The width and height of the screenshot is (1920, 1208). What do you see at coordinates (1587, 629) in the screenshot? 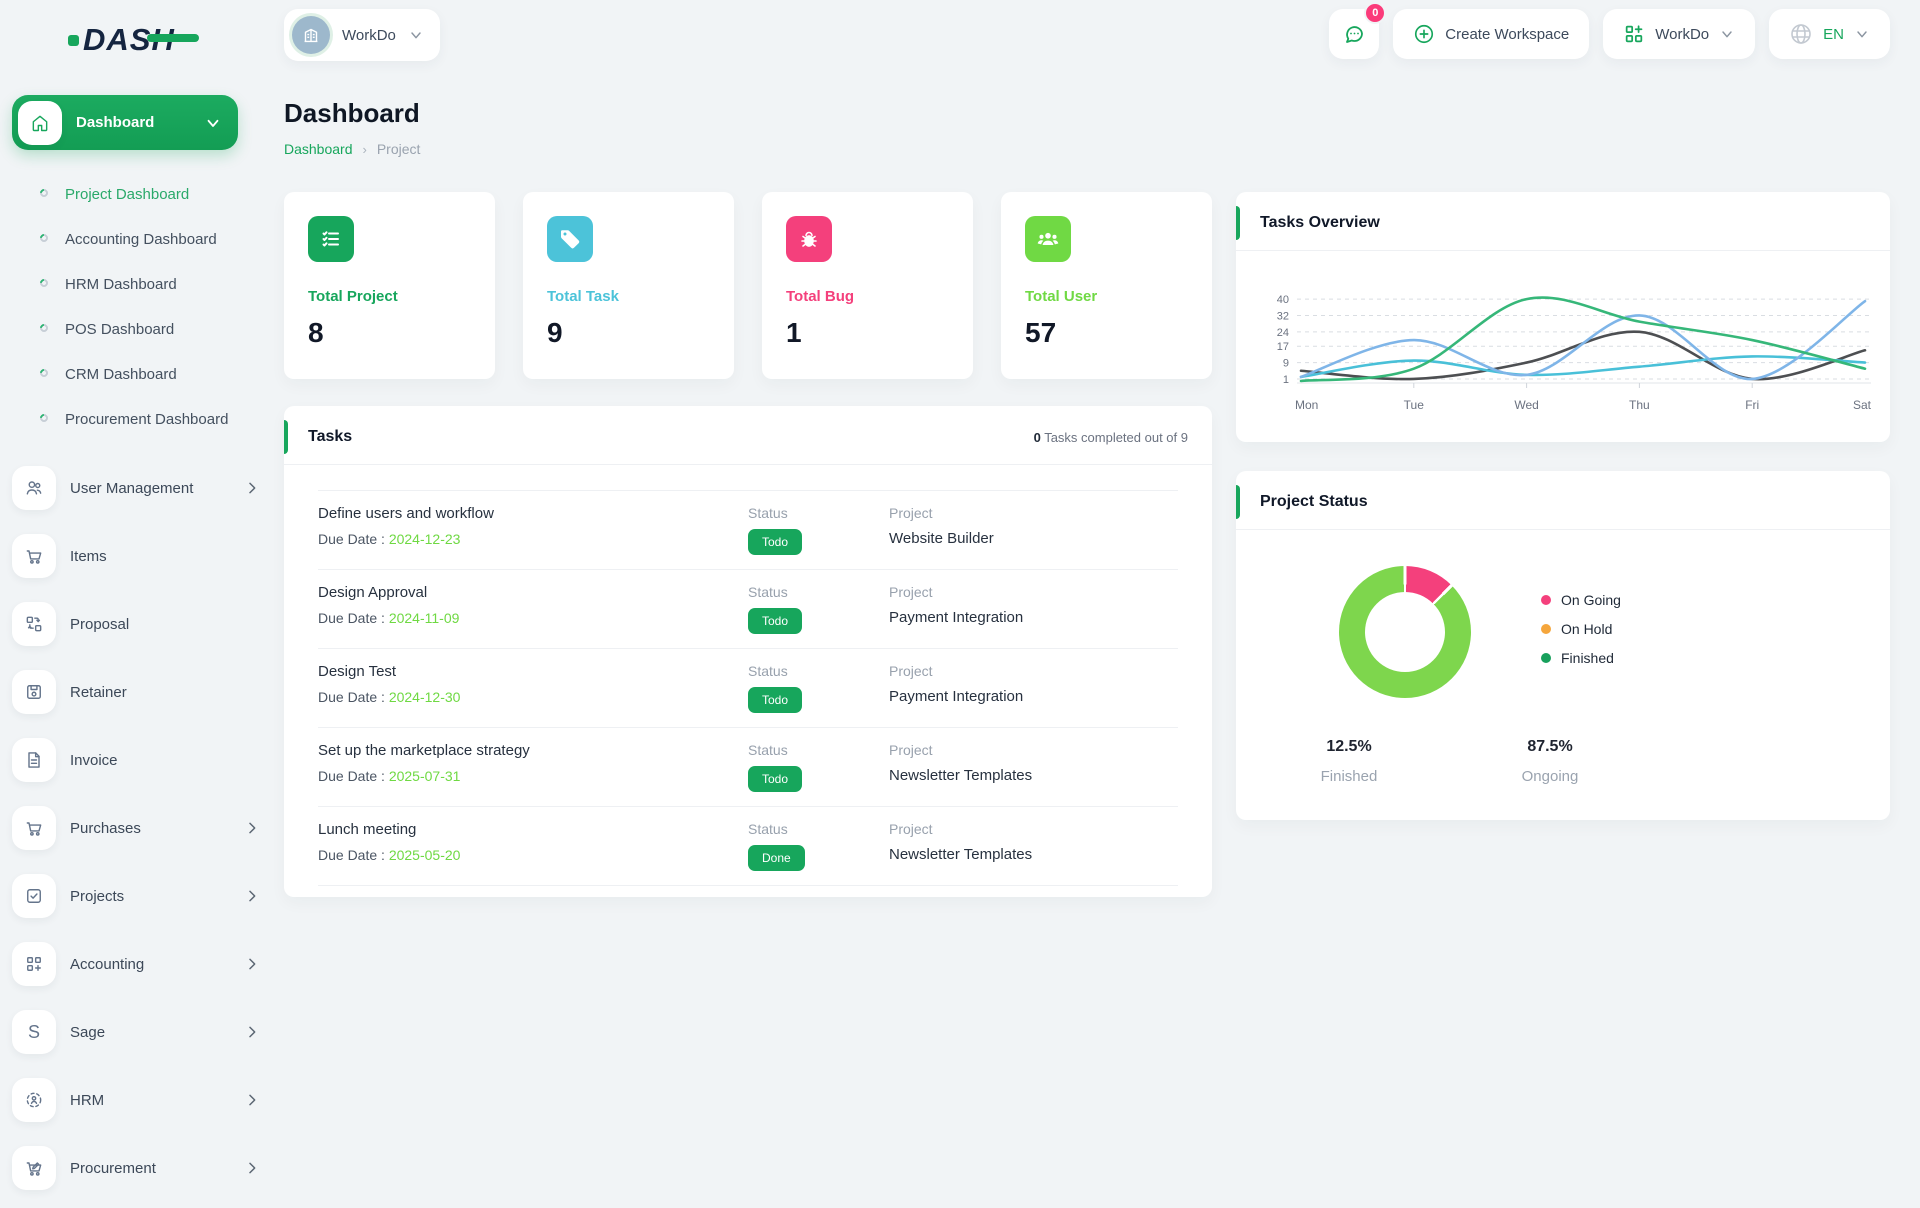
I see `legend-label: On Hold` at bounding box center [1587, 629].